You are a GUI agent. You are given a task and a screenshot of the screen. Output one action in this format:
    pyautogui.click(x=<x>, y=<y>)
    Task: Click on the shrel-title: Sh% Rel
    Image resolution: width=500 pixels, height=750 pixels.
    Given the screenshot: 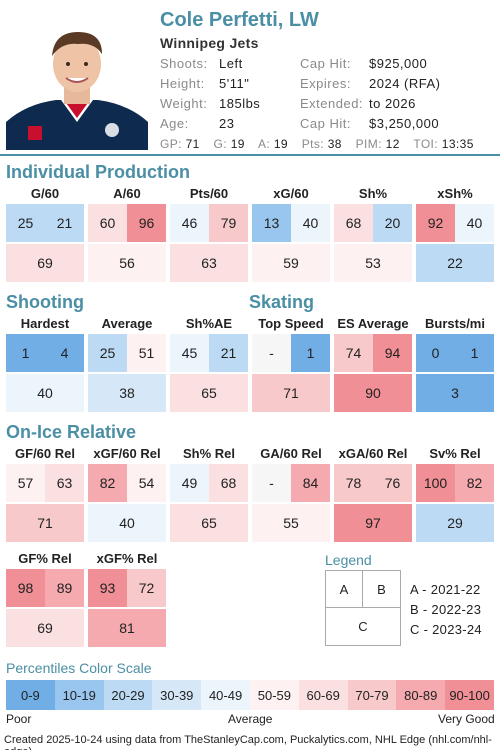 What is the action you would take?
    pyautogui.click(x=208, y=453)
    